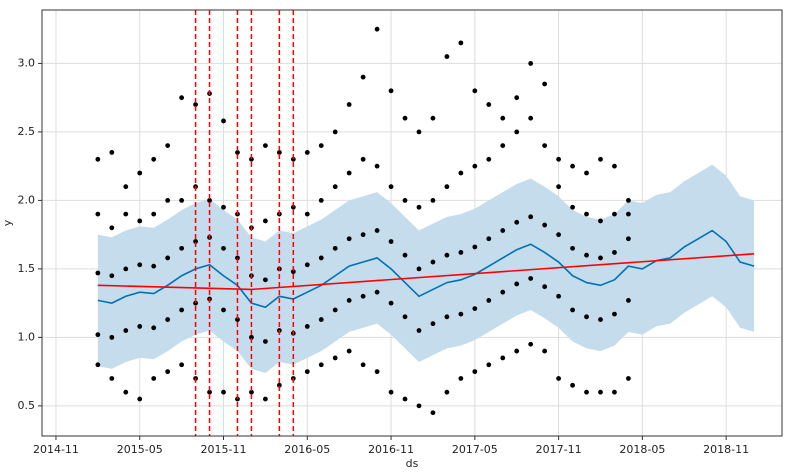 Image resolution: width=788 pixels, height=476 pixels. Describe the element at coordinates (475, 449) in the screenshot. I see `x-tick-label: 2017-05` at that location.